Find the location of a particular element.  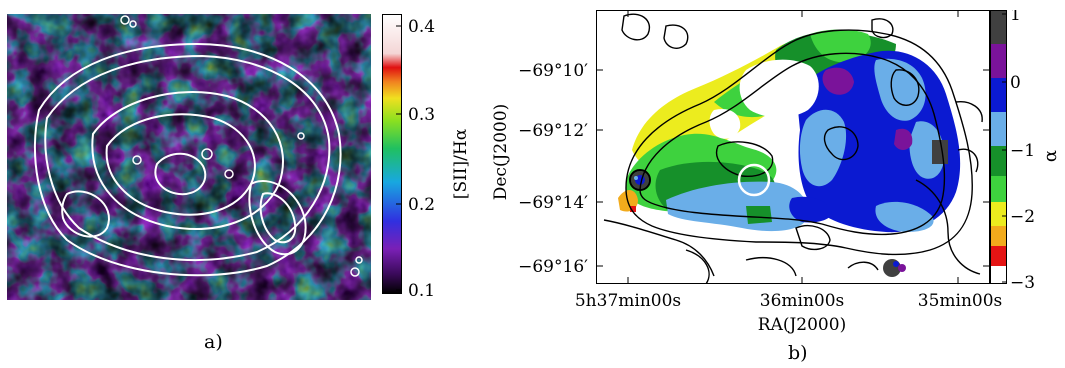

colorbar-b-tick-1: 0 is located at coordinates (1015, 83).